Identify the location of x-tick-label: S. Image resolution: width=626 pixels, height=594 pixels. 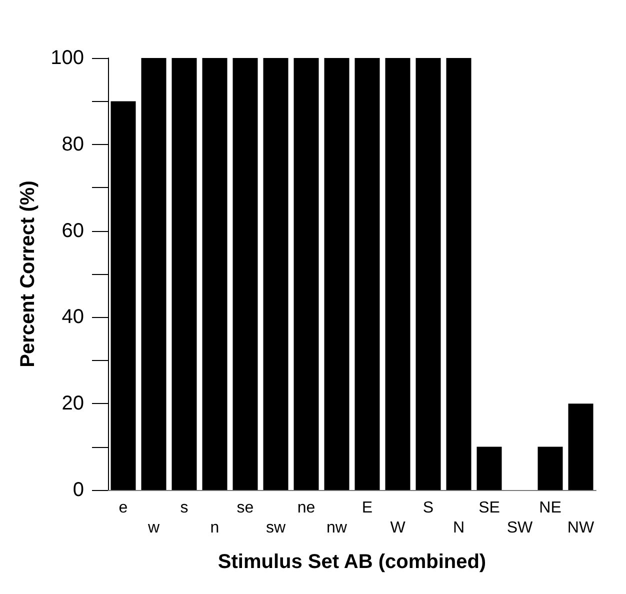
(428, 508).